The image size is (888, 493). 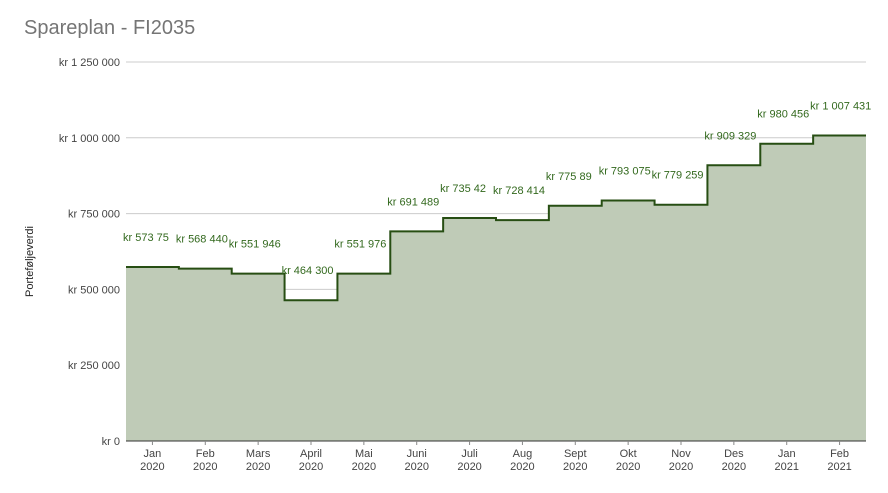 What do you see at coordinates (463, 189) in the screenshot?
I see `data-label: kr 735 42` at bounding box center [463, 189].